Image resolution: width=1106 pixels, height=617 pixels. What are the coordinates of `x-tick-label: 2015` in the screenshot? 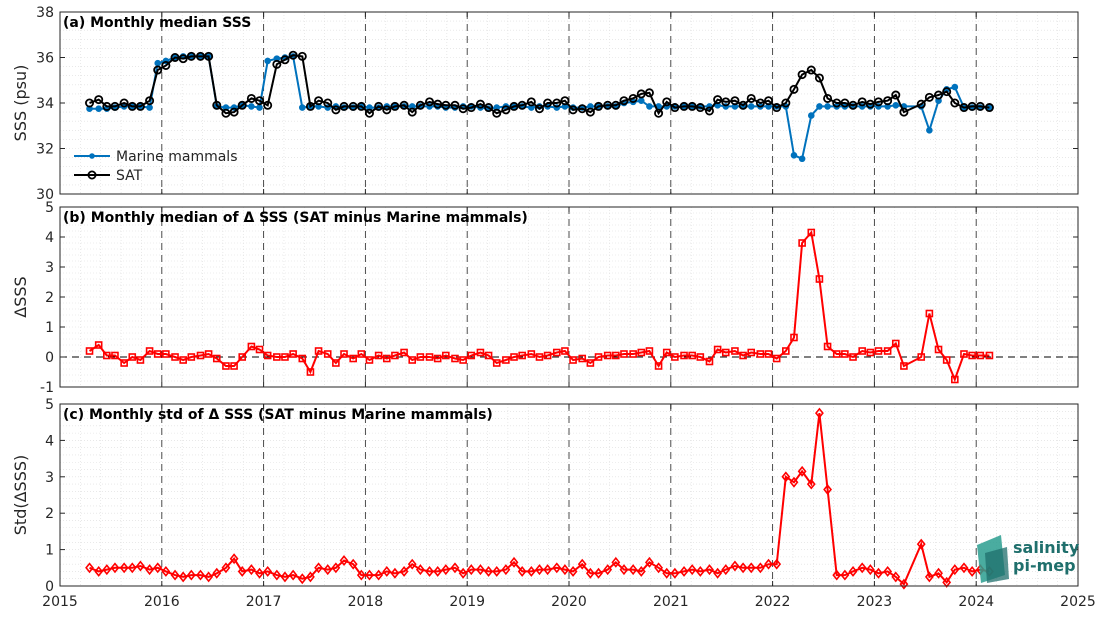 It's located at (60, 602).